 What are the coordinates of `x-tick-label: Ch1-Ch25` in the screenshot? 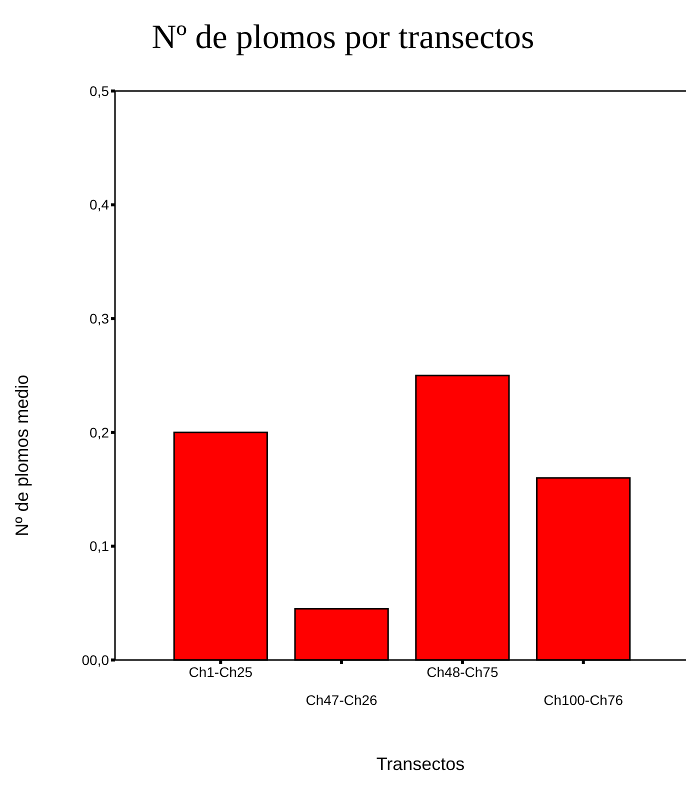 It's located at (220, 672).